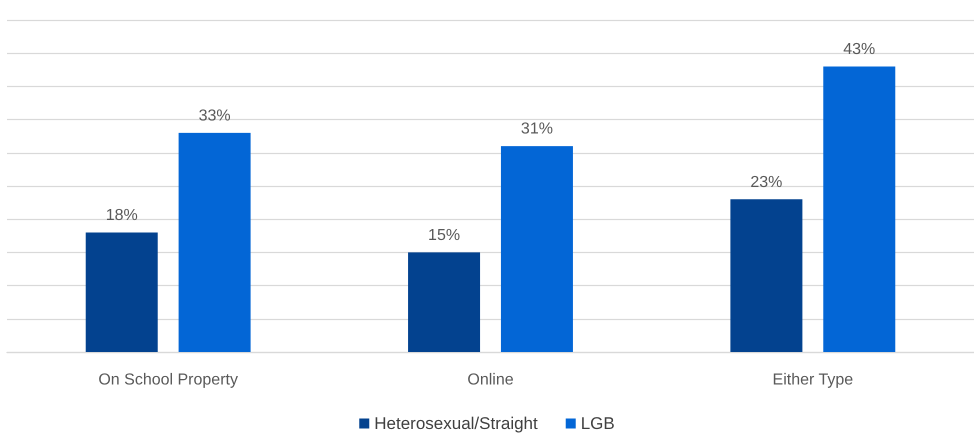 This screenshot has height=439, width=974. I want to click on data-label: 18%, so click(122, 215).